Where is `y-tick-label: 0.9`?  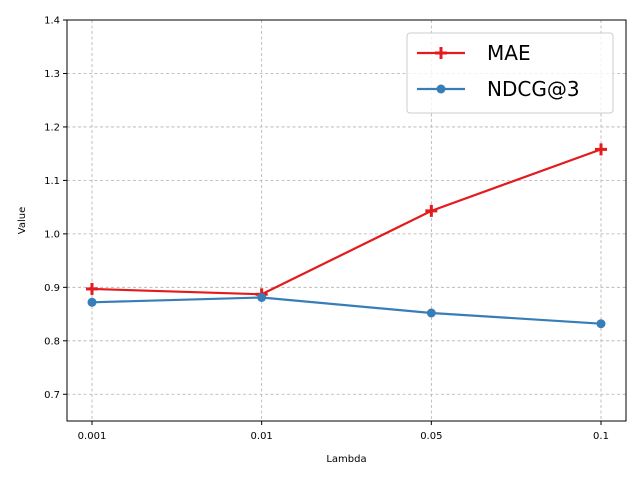
y-tick-label: 0.9 is located at coordinates (52, 288).